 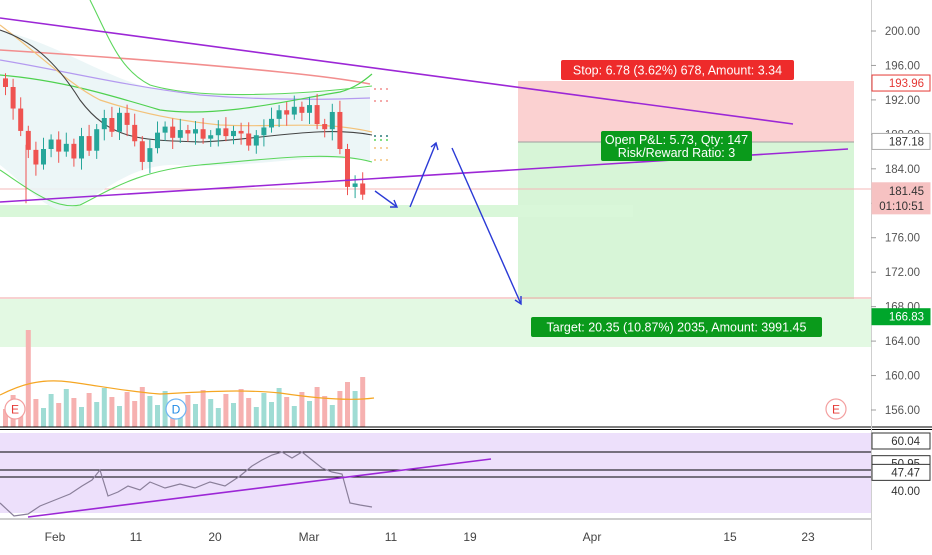 I want to click on svg-text: E, so click(x=15, y=410).